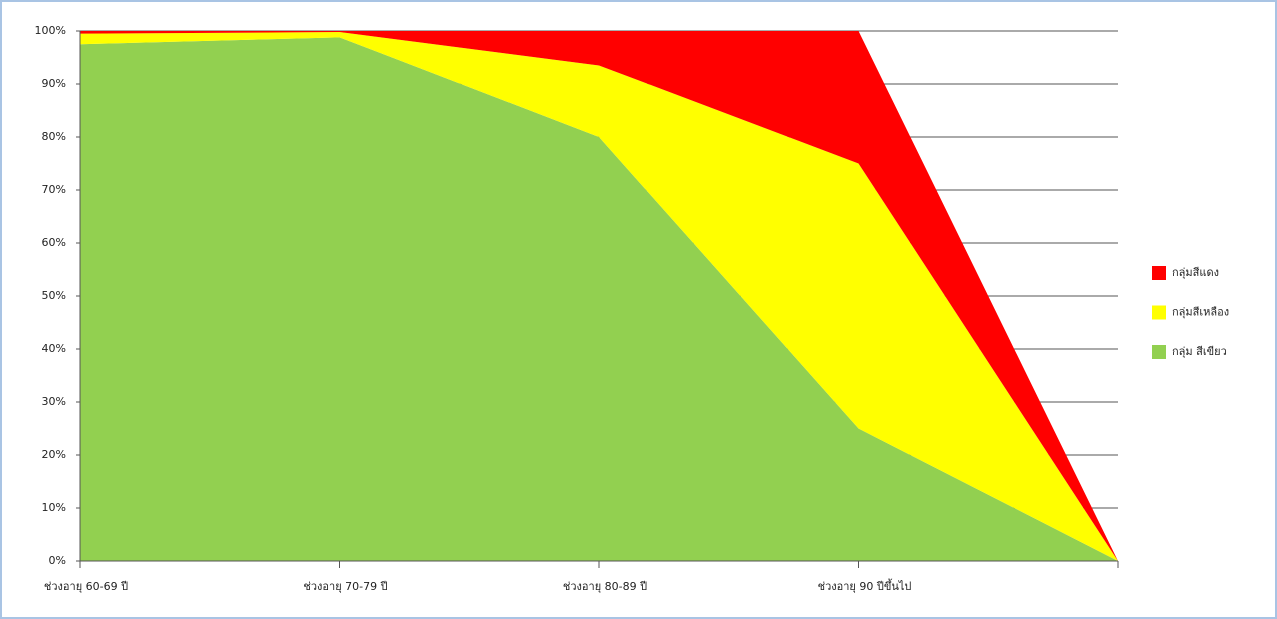 Image resolution: width=1277 pixels, height=619 pixels. I want to click on legend-label: กลุ่มสีเหลือง, so click(1200, 312).